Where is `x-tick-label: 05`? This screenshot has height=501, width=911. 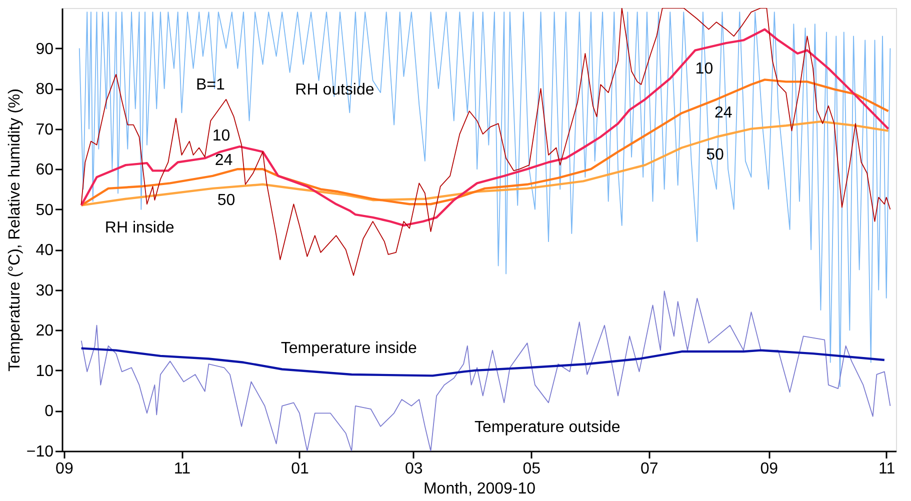 x-tick-label: 05 is located at coordinates (531, 469).